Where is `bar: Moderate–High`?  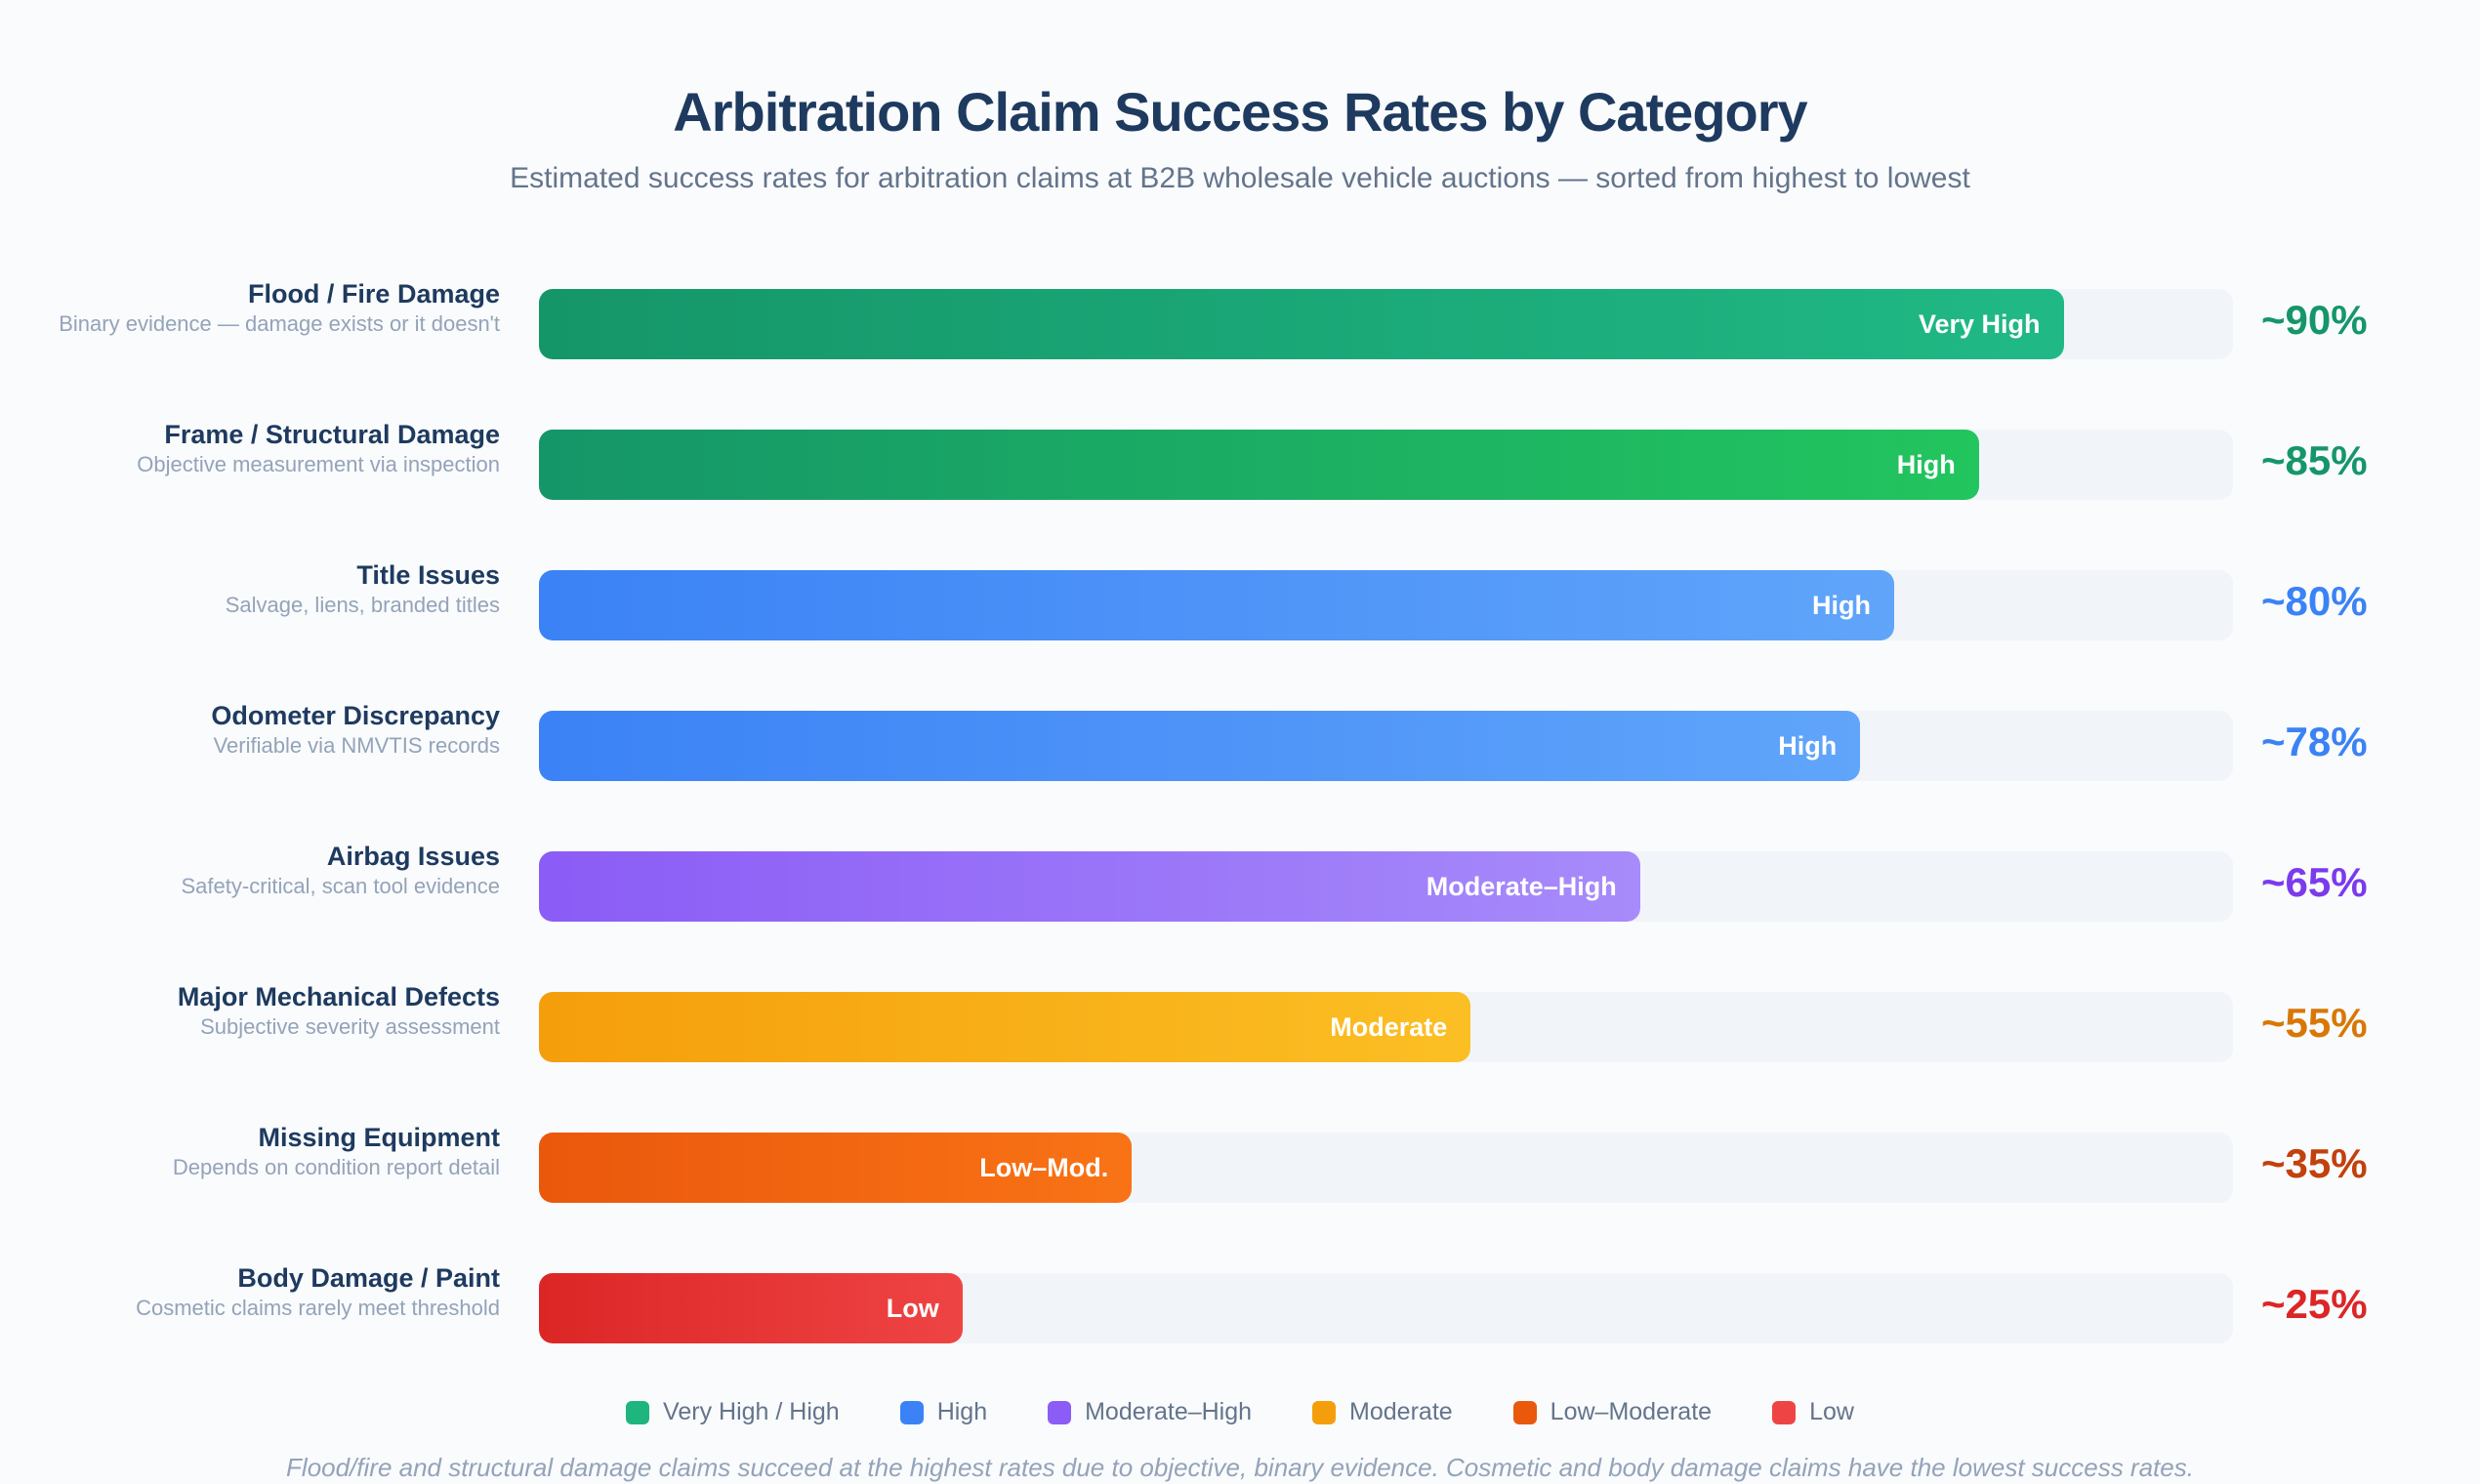
bar: Moderate–High is located at coordinates (1089, 887).